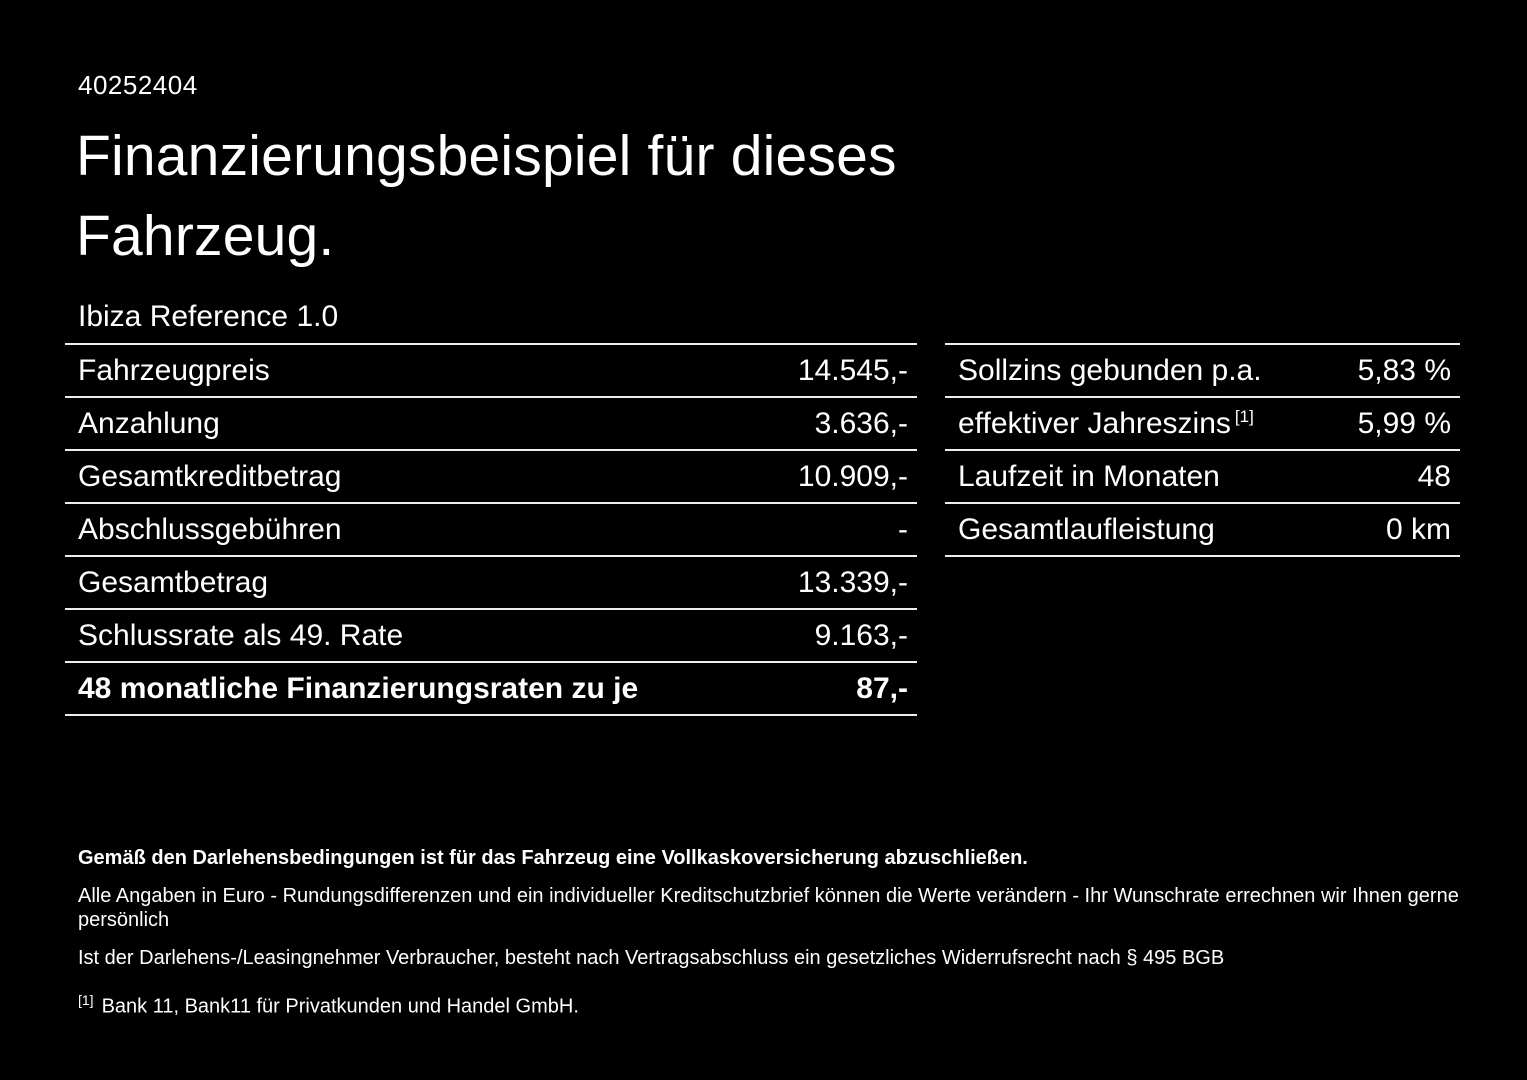 This screenshot has width=1527, height=1080. I want to click on vehicle-name: Ibiza Reference 1.0, so click(208, 316).